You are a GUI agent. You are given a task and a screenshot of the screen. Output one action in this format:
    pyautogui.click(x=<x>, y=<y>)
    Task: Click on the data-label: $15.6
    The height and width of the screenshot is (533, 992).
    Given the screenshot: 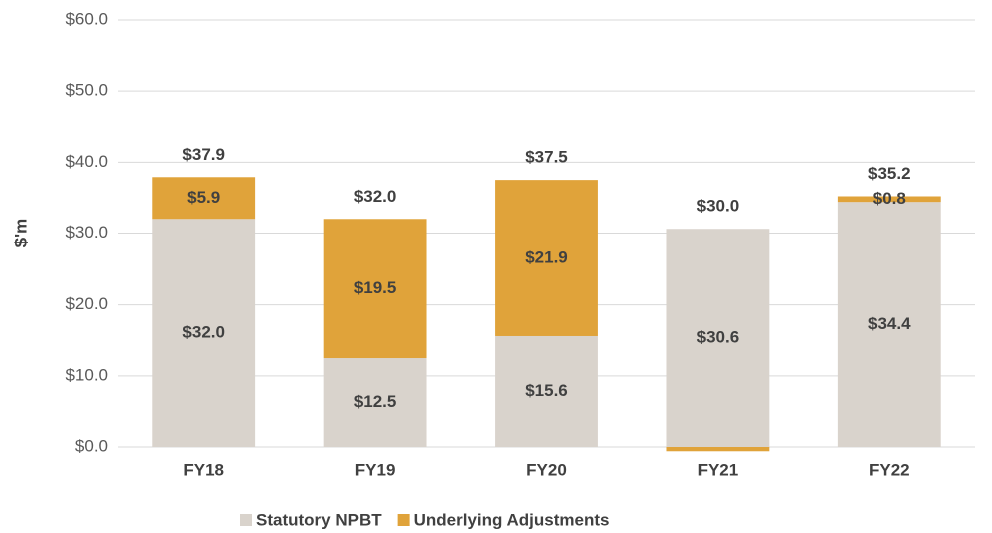 What is the action you would take?
    pyautogui.click(x=546, y=390)
    